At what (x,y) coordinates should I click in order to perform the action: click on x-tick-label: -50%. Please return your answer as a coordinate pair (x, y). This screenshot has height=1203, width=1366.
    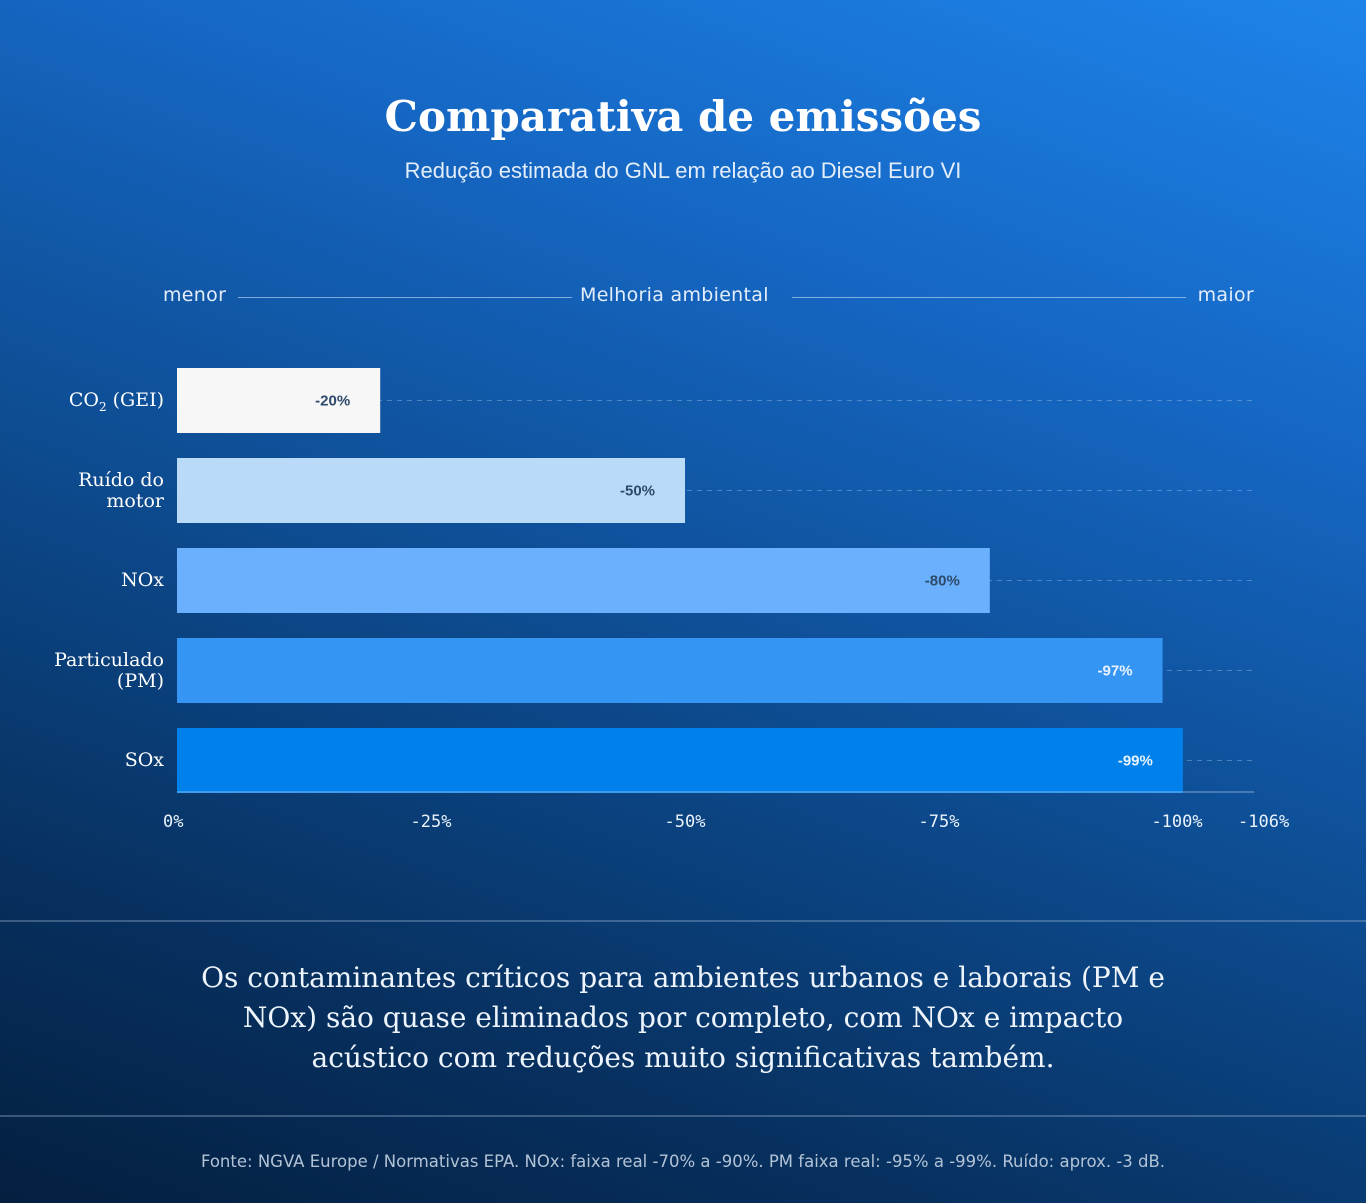
    Looking at the image, I should click on (685, 822).